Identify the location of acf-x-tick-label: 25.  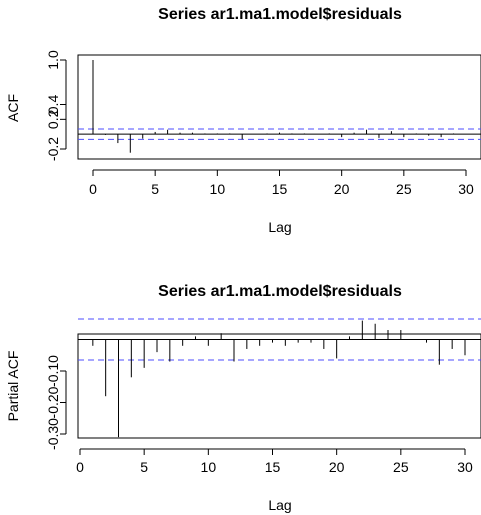
(404, 189).